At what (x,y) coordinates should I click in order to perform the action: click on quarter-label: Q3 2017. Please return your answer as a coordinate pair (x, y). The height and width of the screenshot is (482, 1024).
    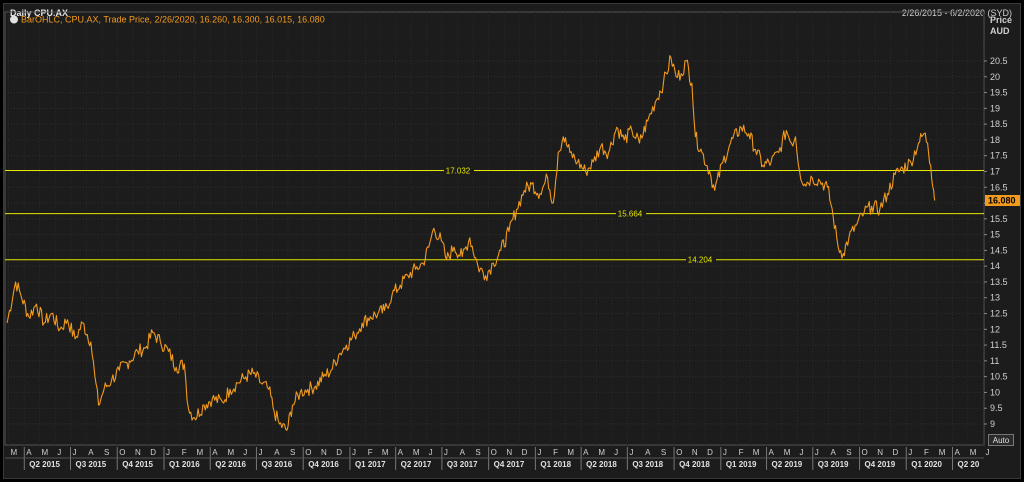
    Looking at the image, I should click on (462, 464).